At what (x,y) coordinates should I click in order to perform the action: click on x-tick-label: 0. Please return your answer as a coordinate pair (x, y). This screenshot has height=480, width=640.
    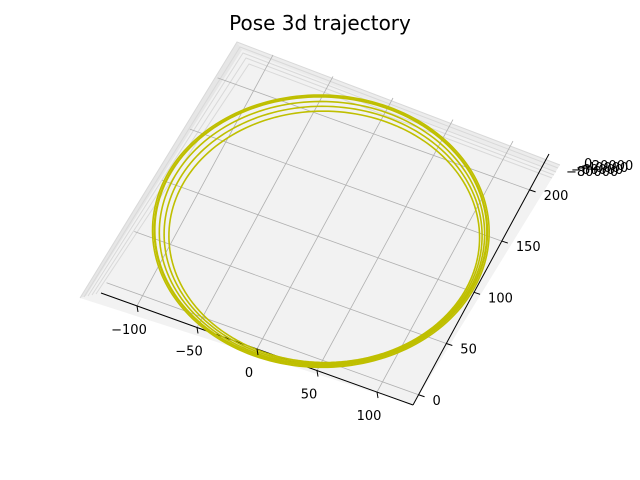
    Looking at the image, I should click on (249, 373).